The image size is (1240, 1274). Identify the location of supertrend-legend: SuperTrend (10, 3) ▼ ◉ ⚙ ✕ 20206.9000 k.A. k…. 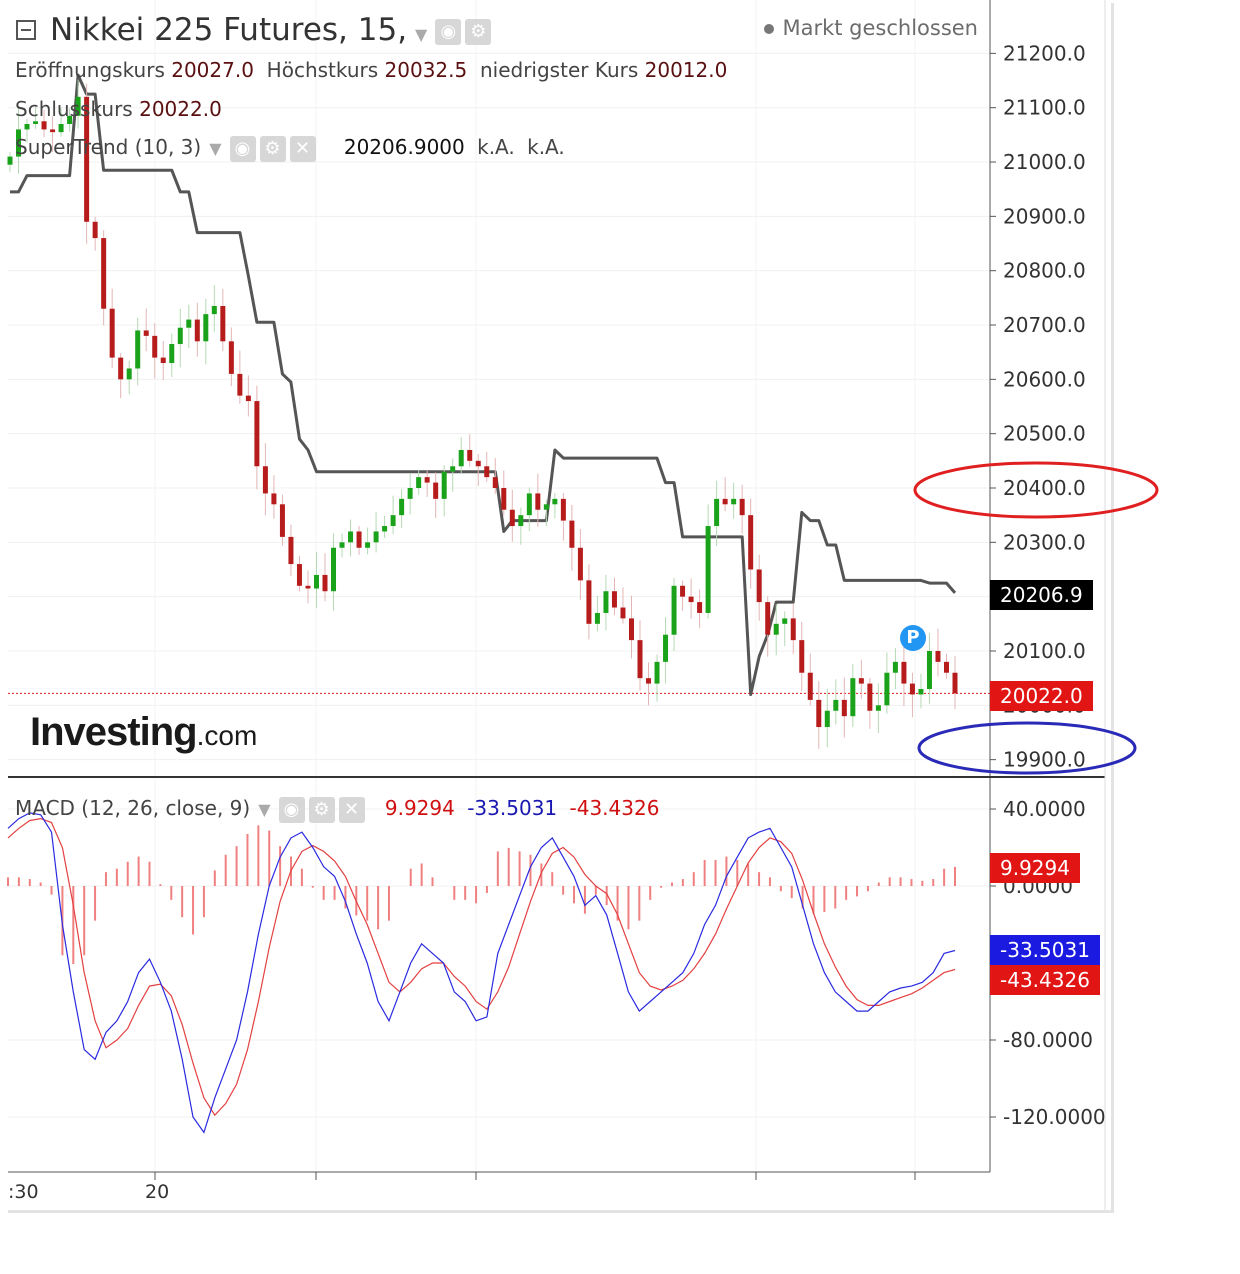
(290, 148).